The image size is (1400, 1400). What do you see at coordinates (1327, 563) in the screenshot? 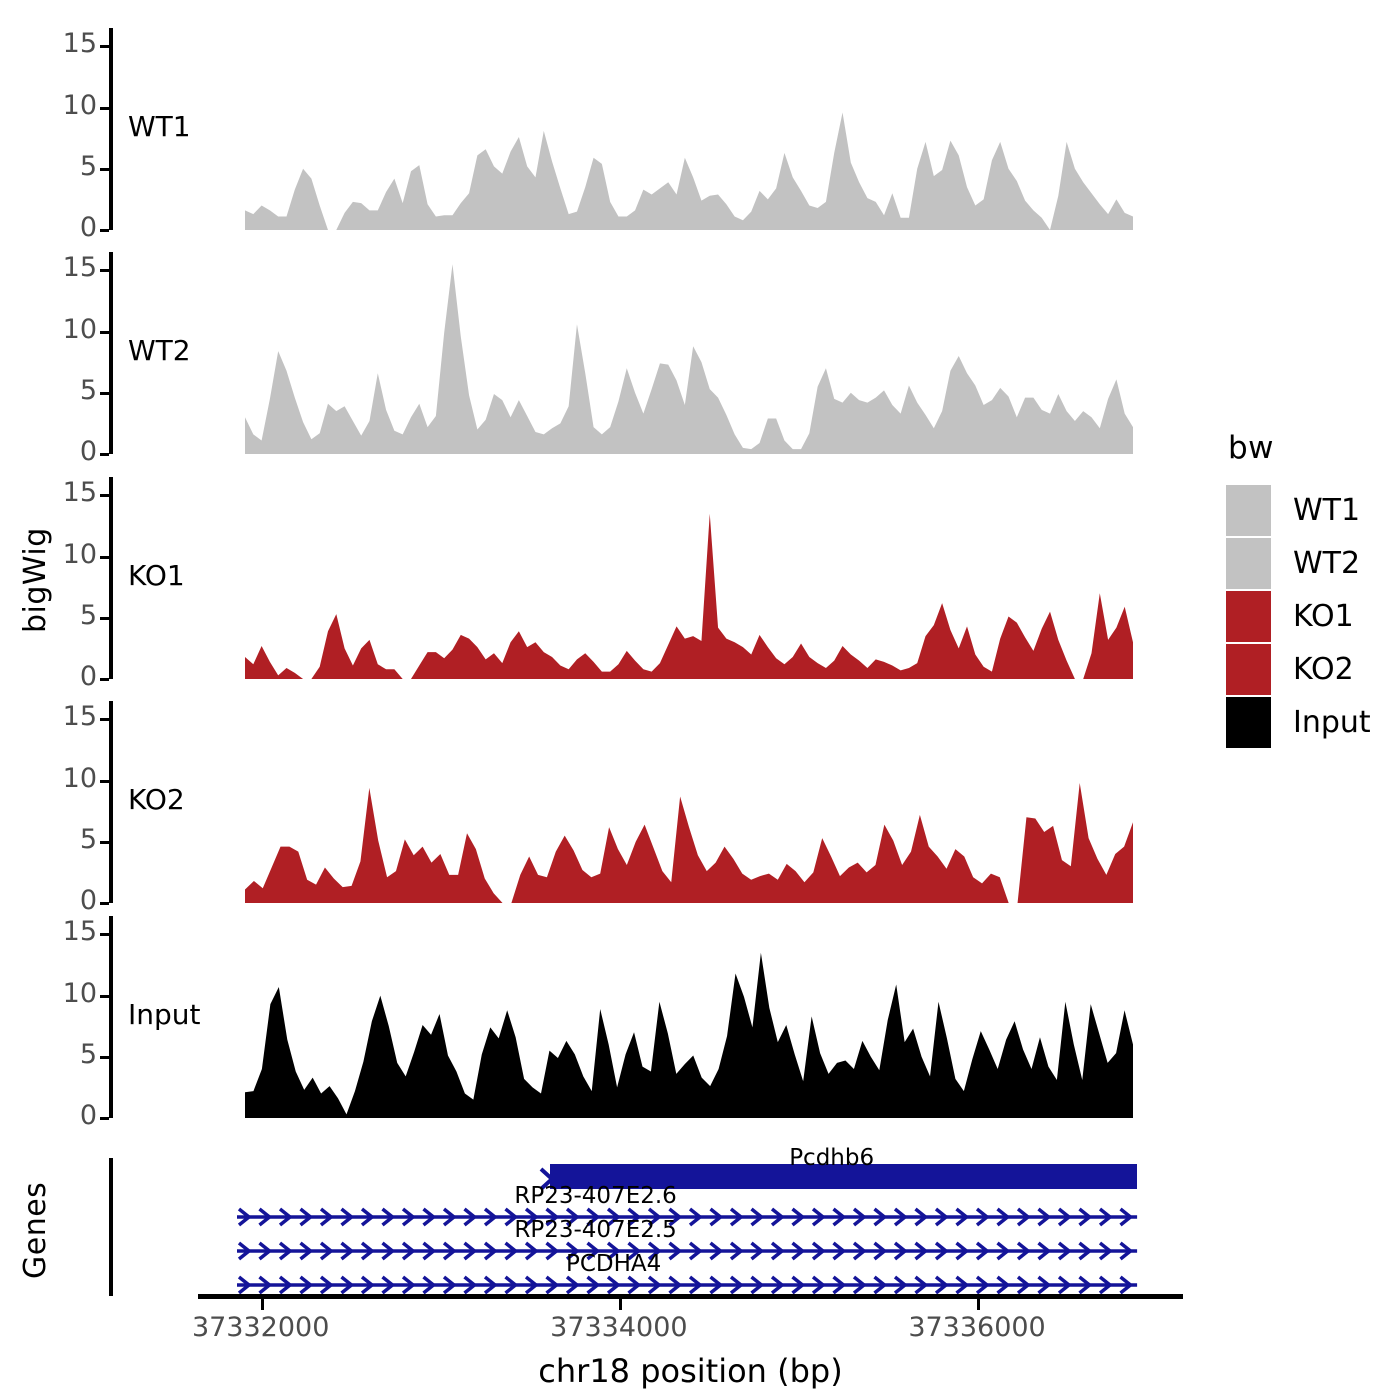
I see `legend-label: WT2` at bounding box center [1327, 563].